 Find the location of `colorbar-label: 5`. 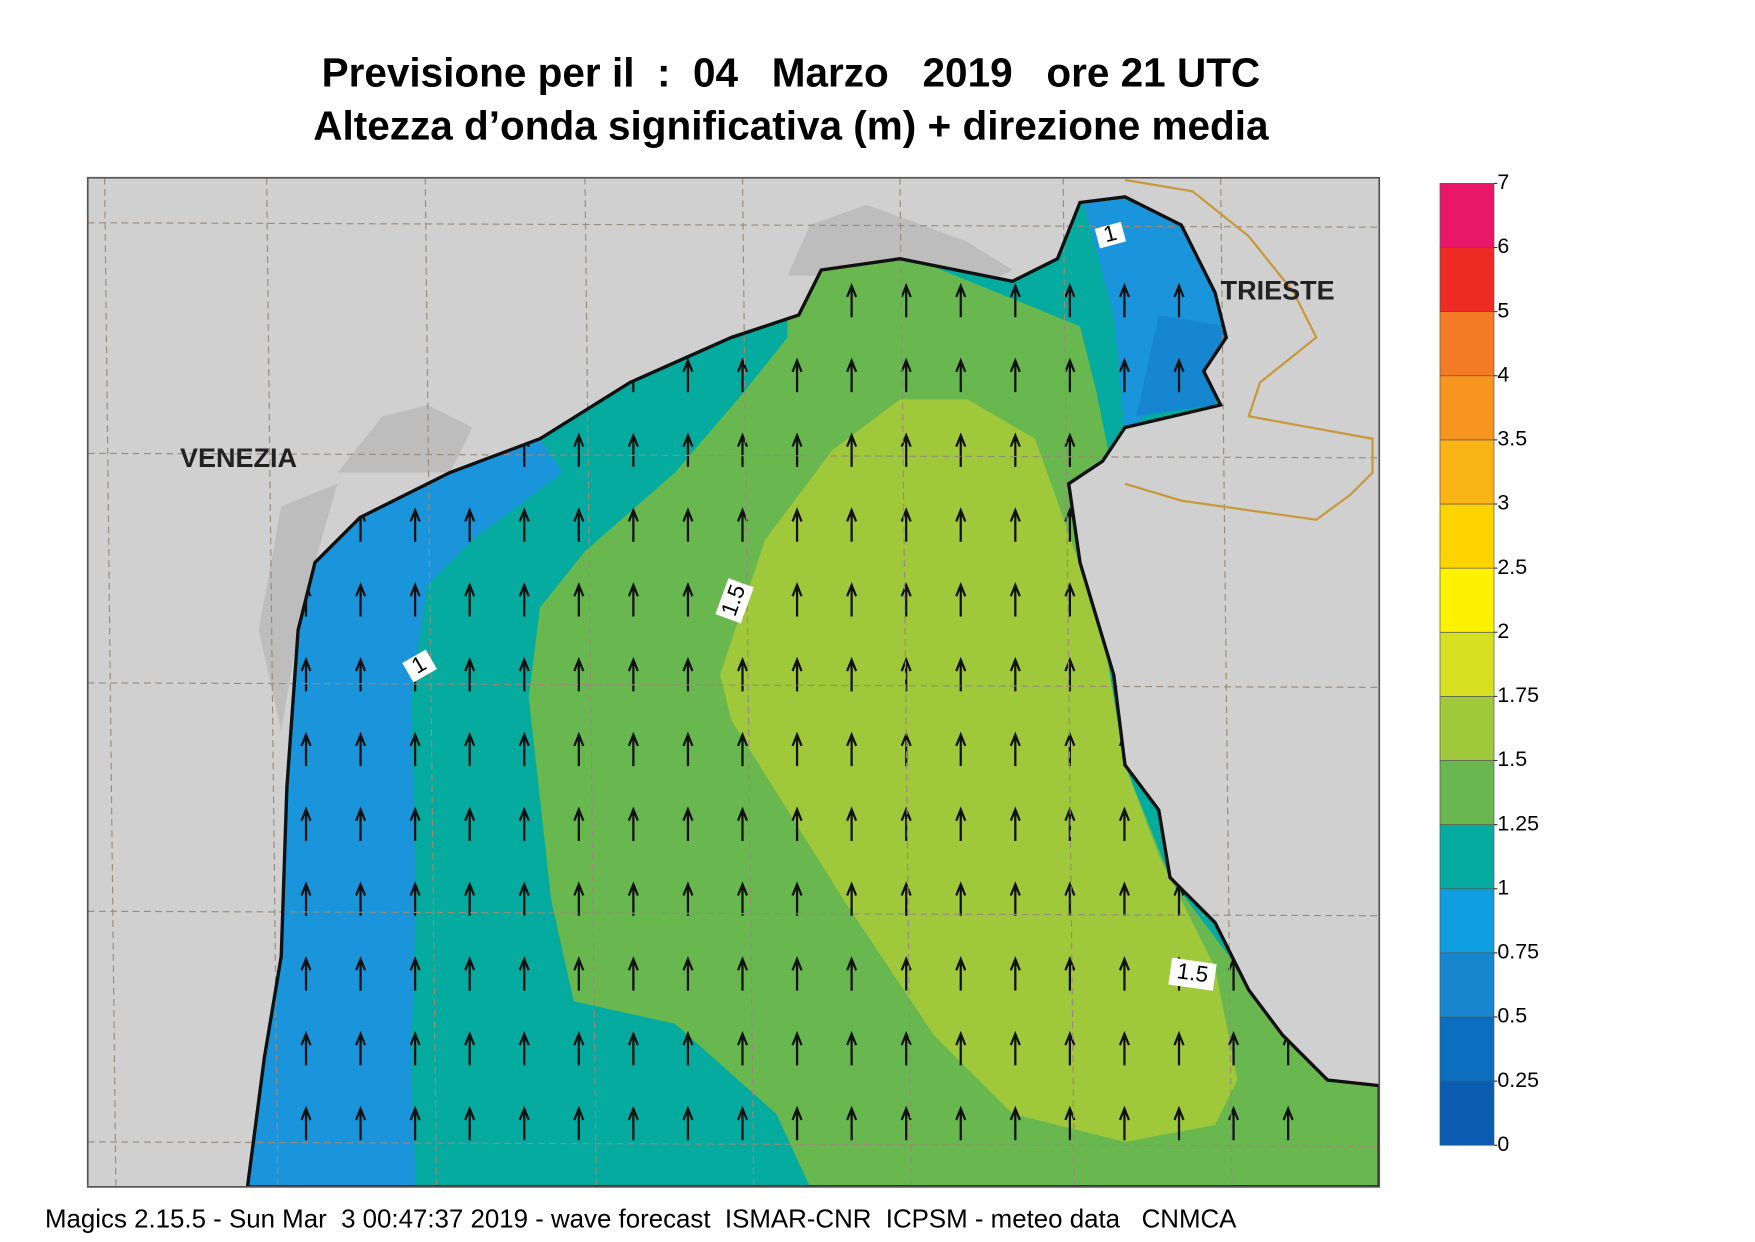

colorbar-label: 5 is located at coordinates (1503, 310).